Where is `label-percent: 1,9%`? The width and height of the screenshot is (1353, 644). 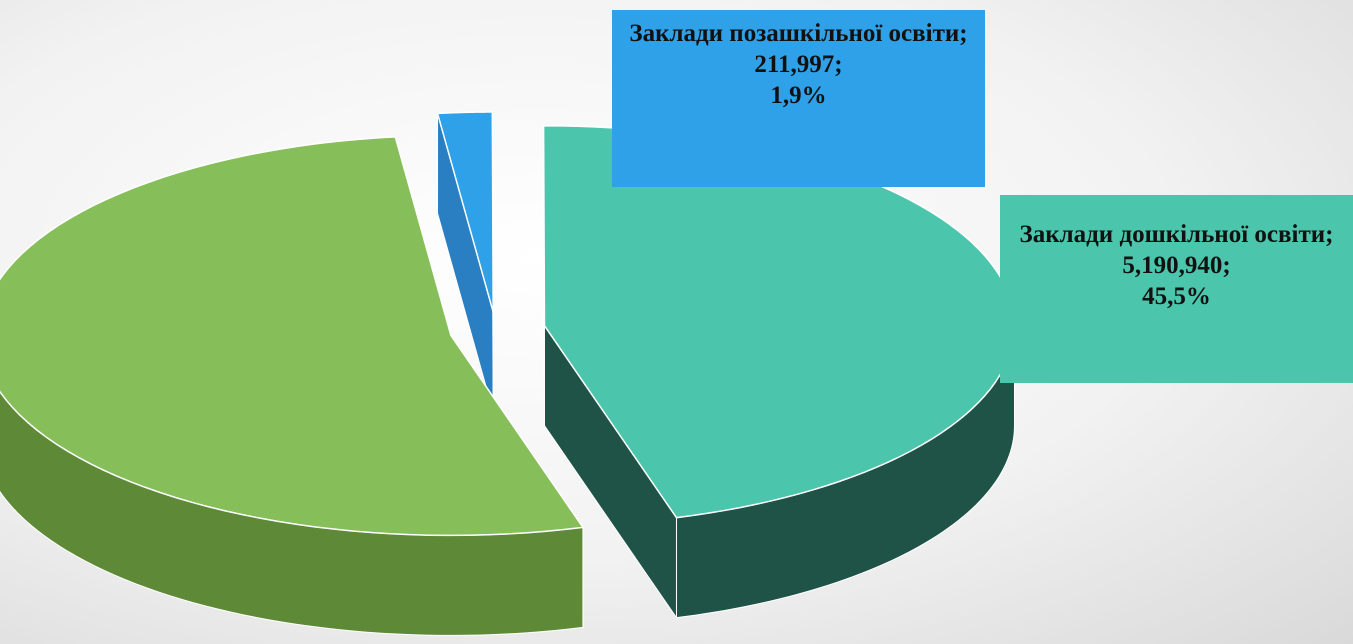 label-percent: 1,9% is located at coordinates (798, 95).